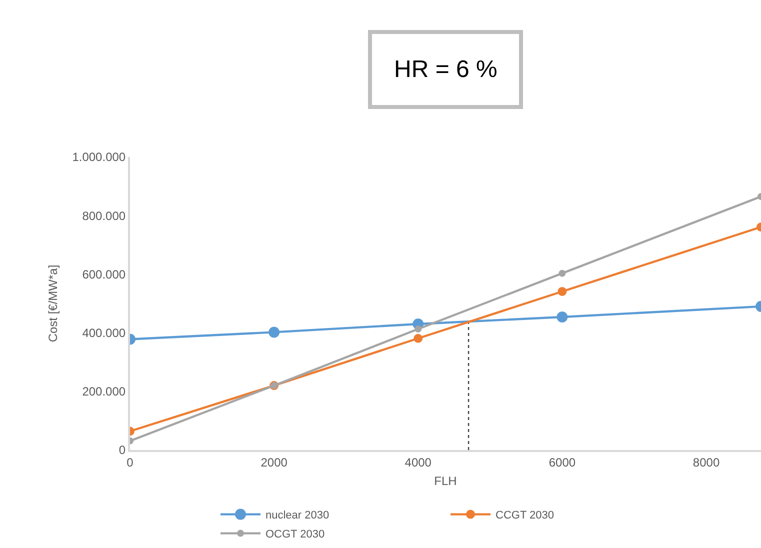  What do you see at coordinates (274, 462) in the screenshot?
I see `x-tick-label: 2000` at bounding box center [274, 462].